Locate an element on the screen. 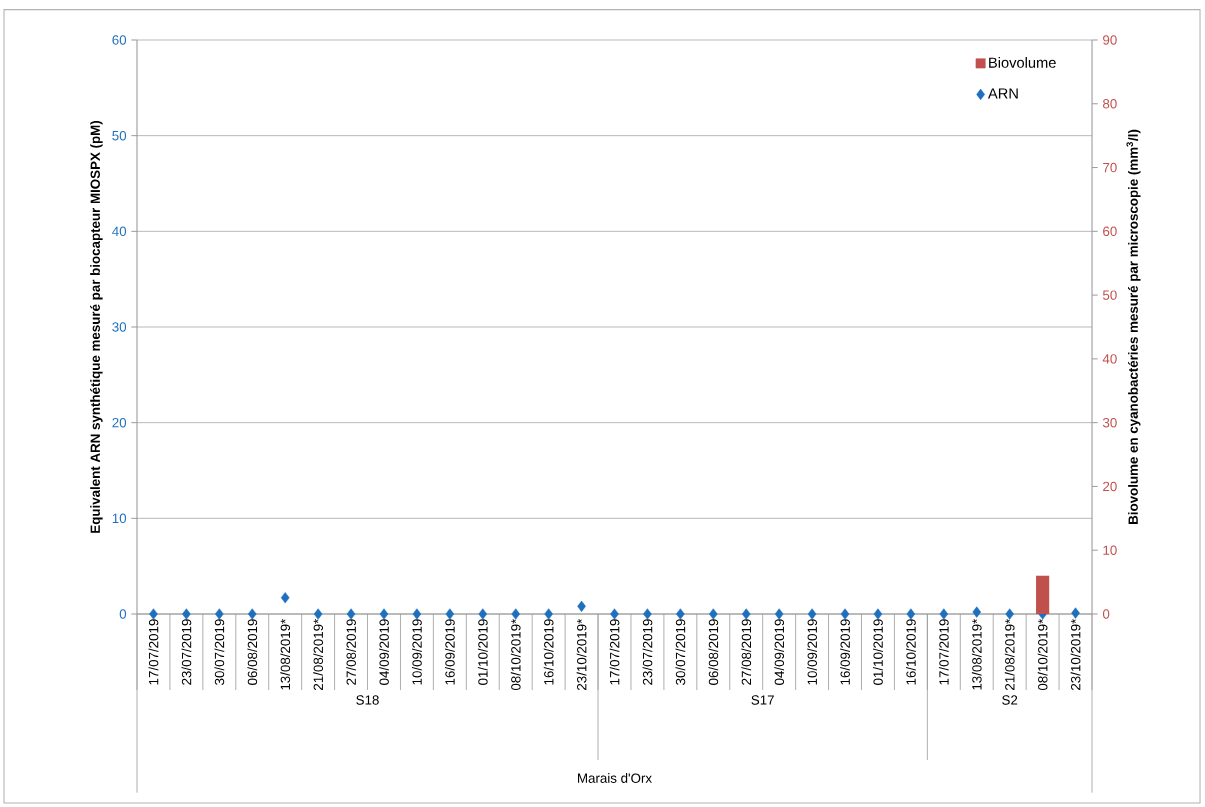  y2-axis-title: Biovolume en cyanobactéries mesuré par microscopie (mm$^{3}$/l) is located at coordinates (1133, 326).